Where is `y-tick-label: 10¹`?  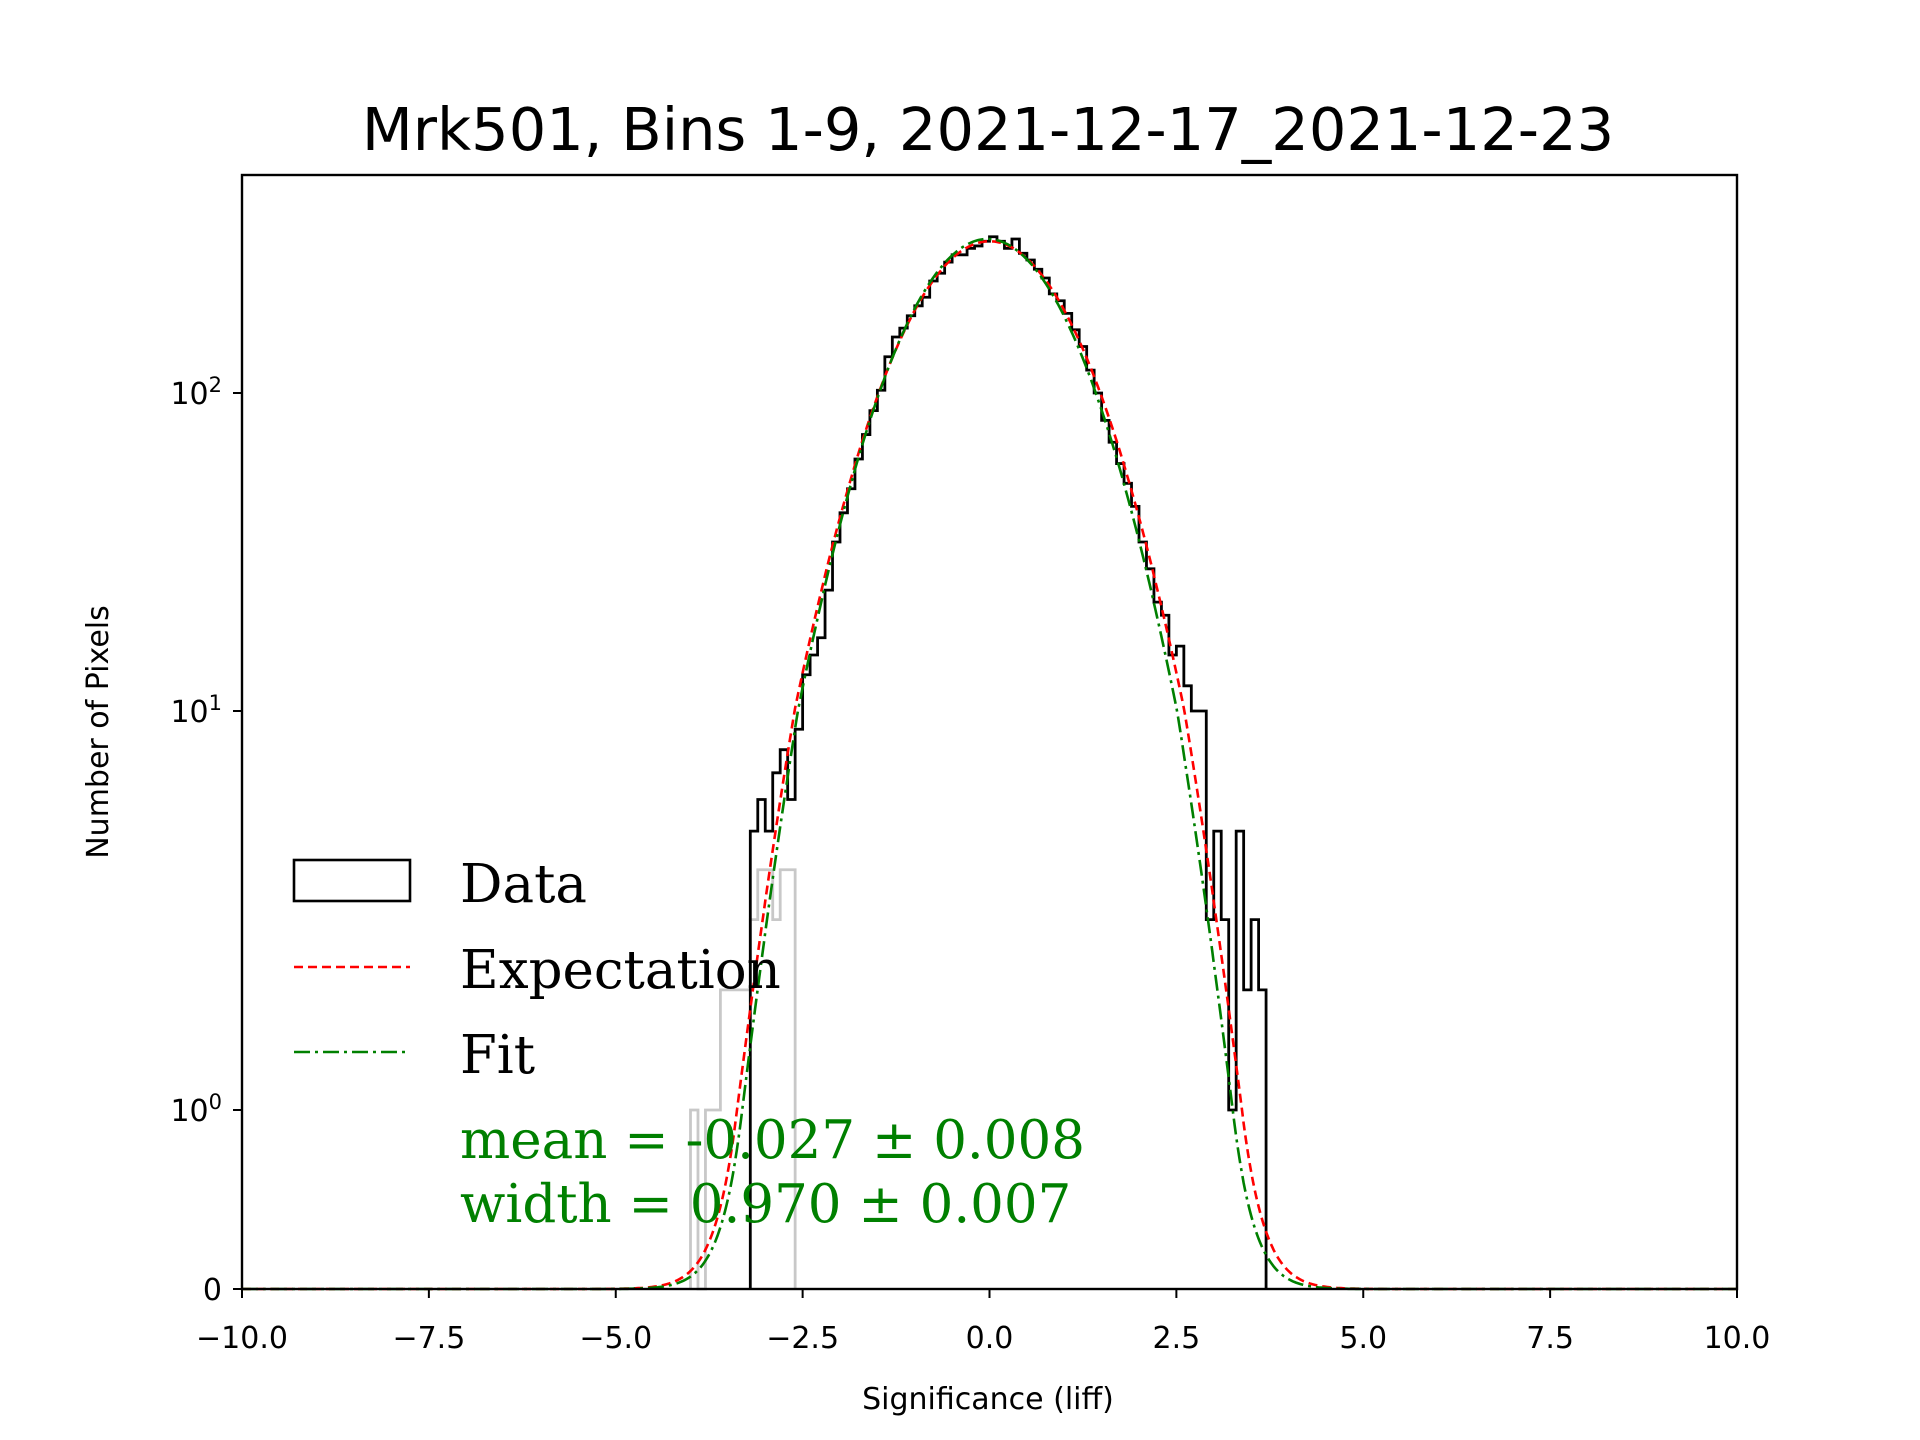 y-tick-label: 10¹ is located at coordinates (196, 710).